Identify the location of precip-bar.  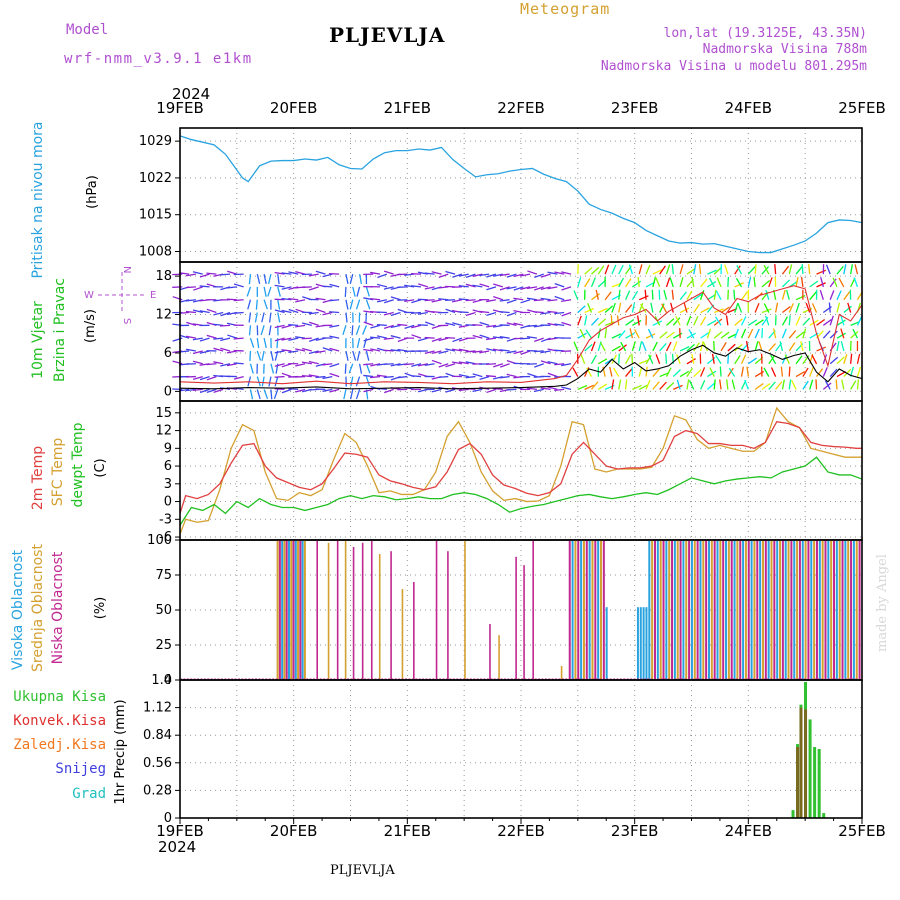
(798, 782).